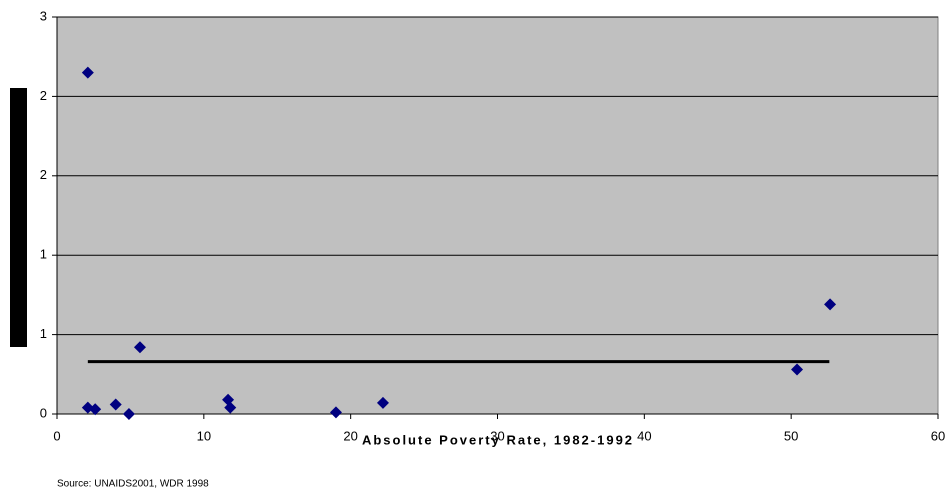 The width and height of the screenshot is (952, 495). Describe the element at coordinates (791, 435) in the screenshot. I see `x-tick-label: 50` at that location.